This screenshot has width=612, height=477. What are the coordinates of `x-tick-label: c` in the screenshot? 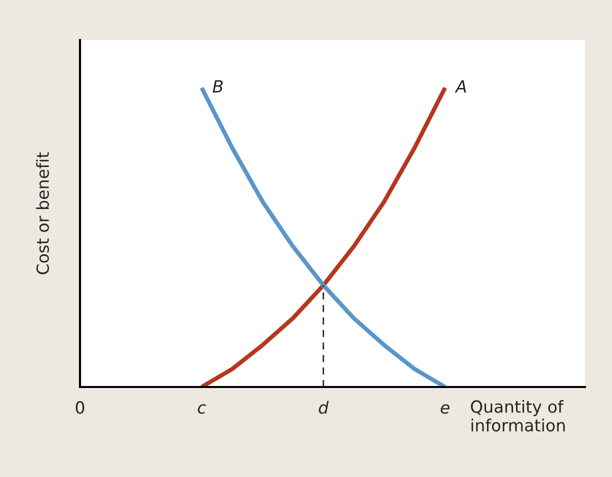 It's located at (202, 409).